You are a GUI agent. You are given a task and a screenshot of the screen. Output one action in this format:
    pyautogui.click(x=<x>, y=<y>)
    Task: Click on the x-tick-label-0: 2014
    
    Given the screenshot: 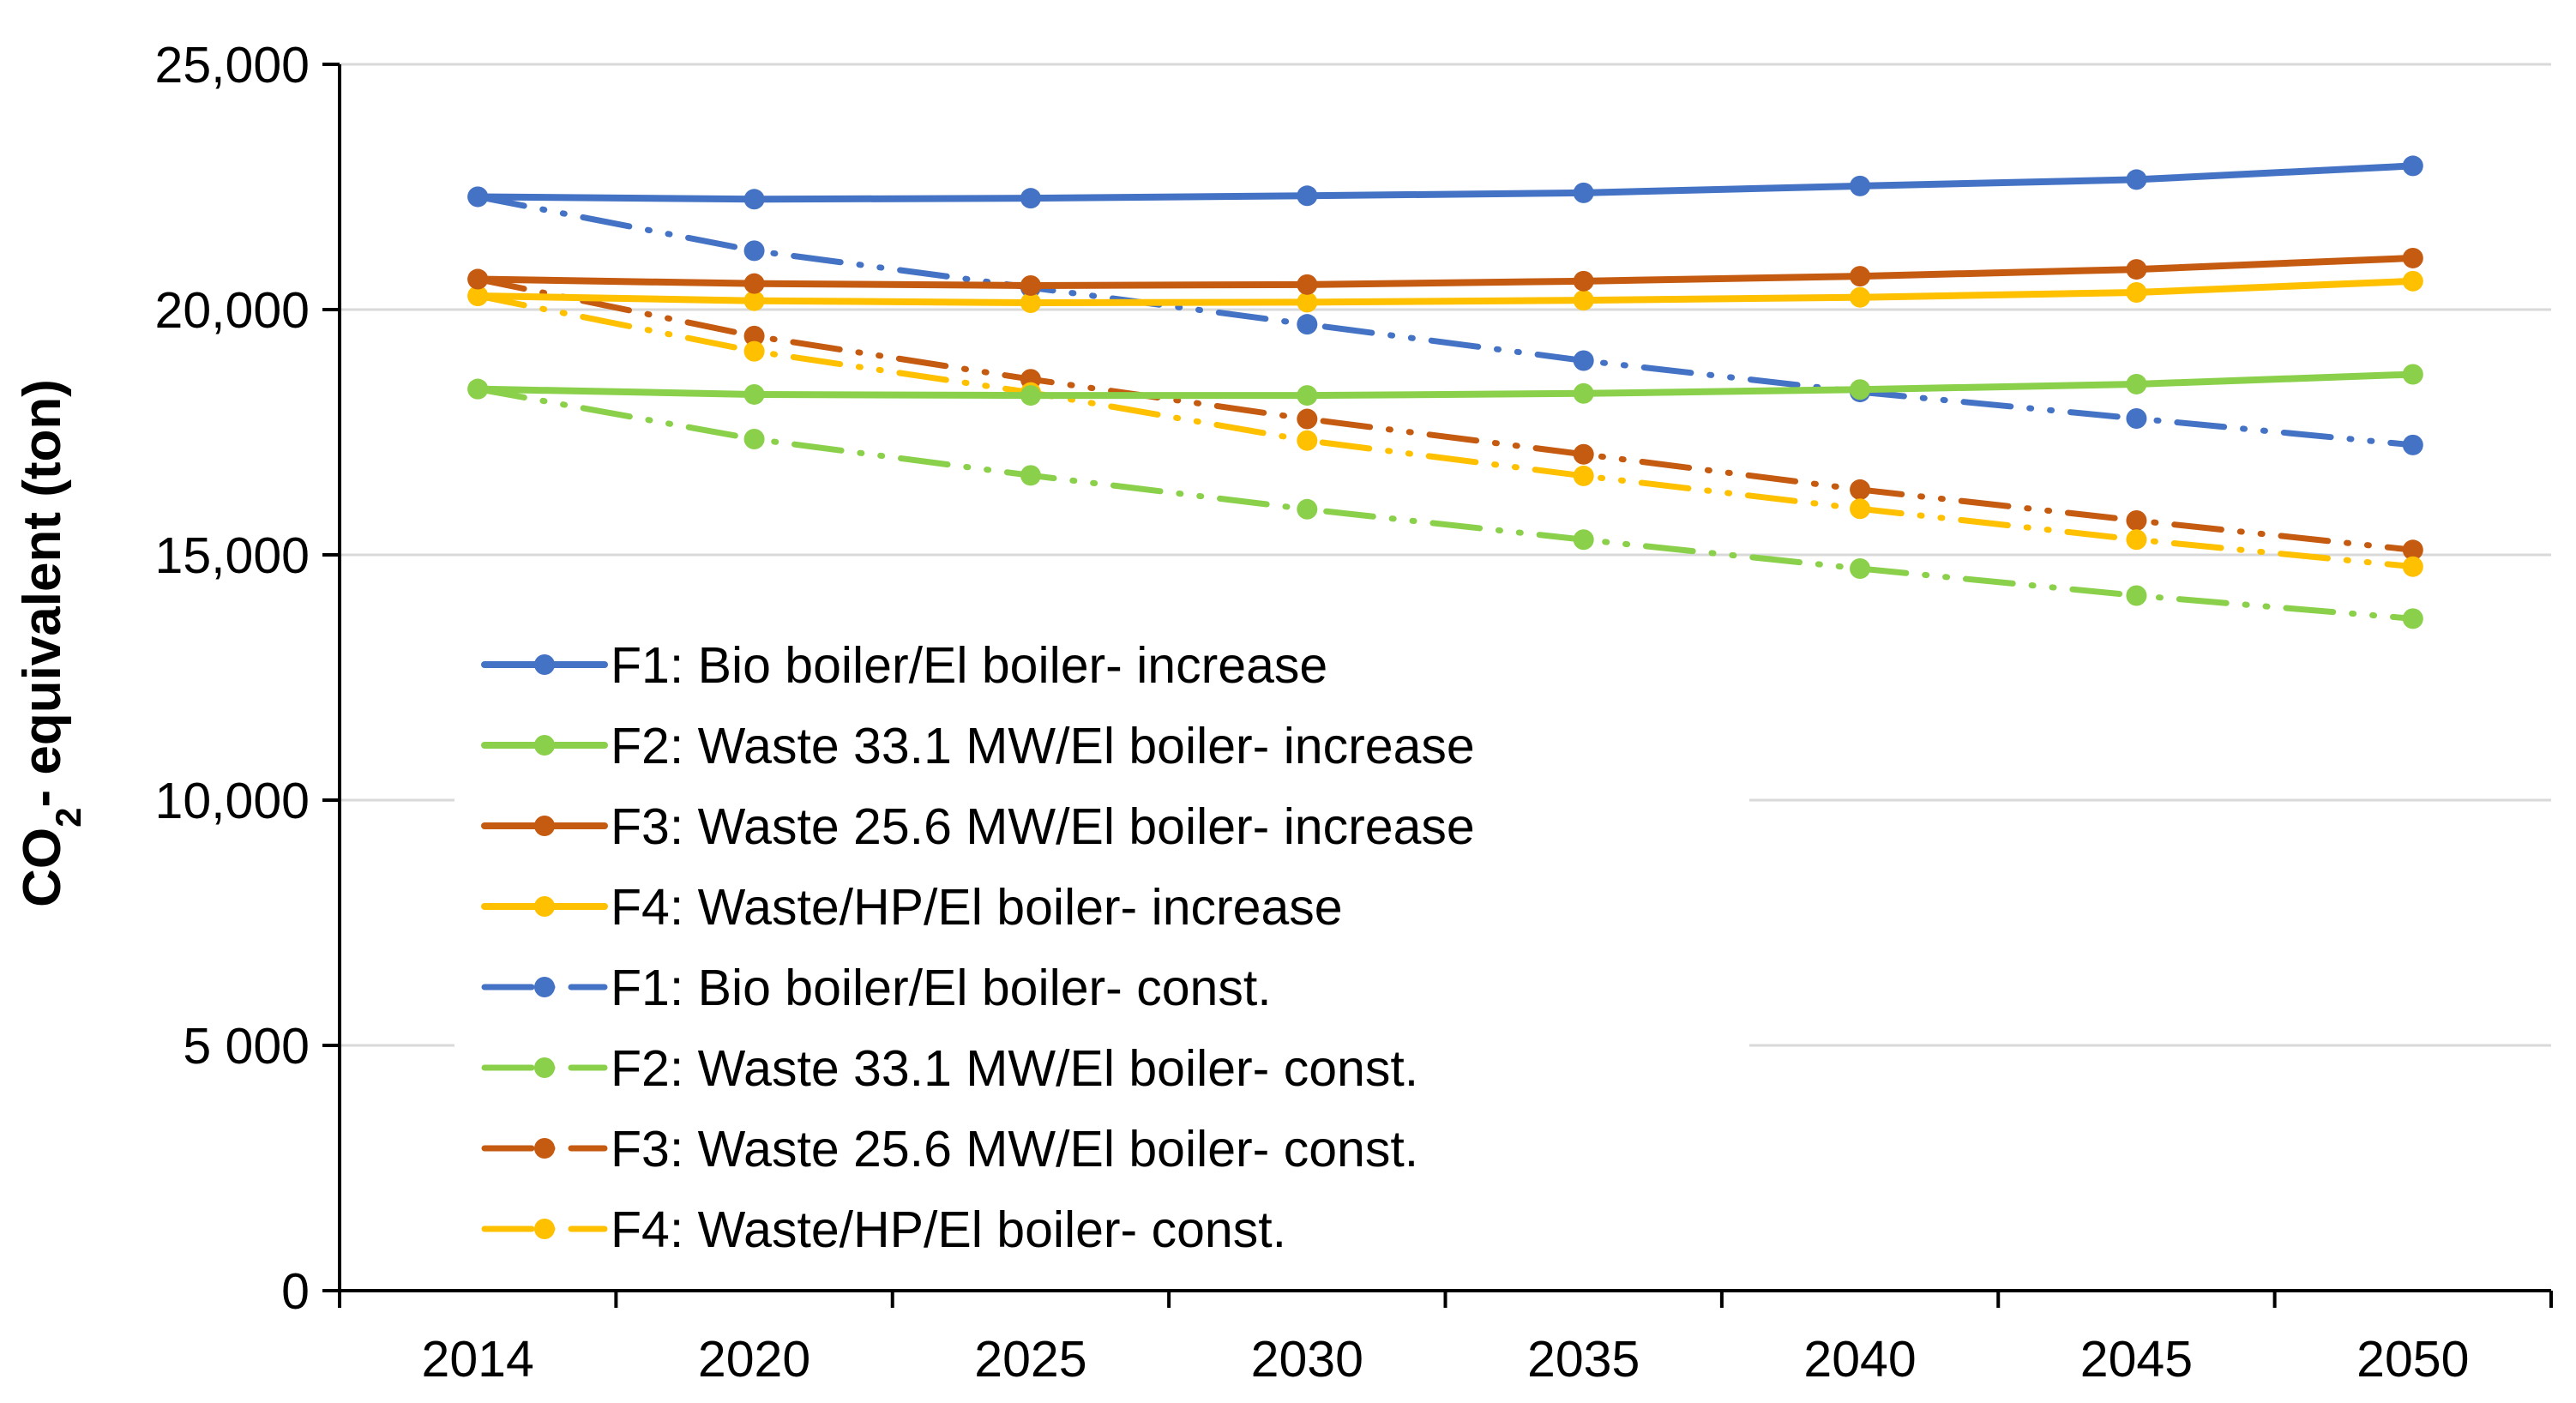 What is the action you would take?
    pyautogui.click(x=478, y=1359)
    